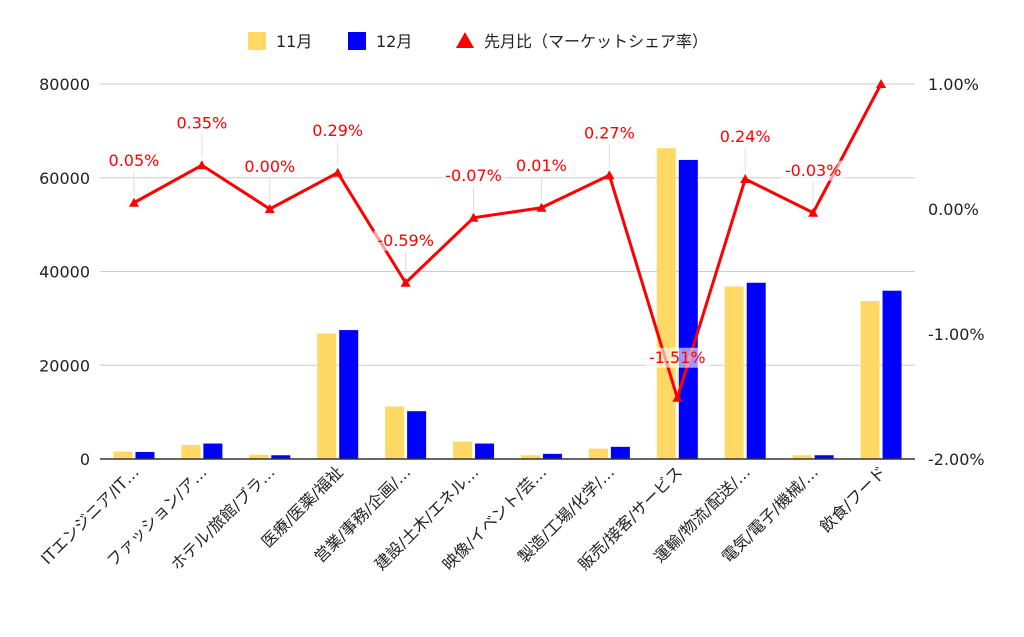 The image size is (1024, 637). I want to click on data-label: 0.01%, so click(541, 165).